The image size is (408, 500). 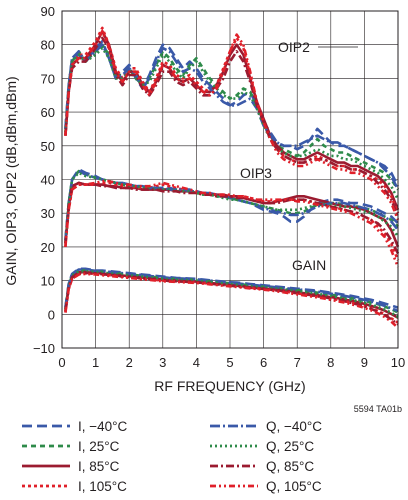 I want to click on x-tick-label: 1, so click(x=95, y=362).